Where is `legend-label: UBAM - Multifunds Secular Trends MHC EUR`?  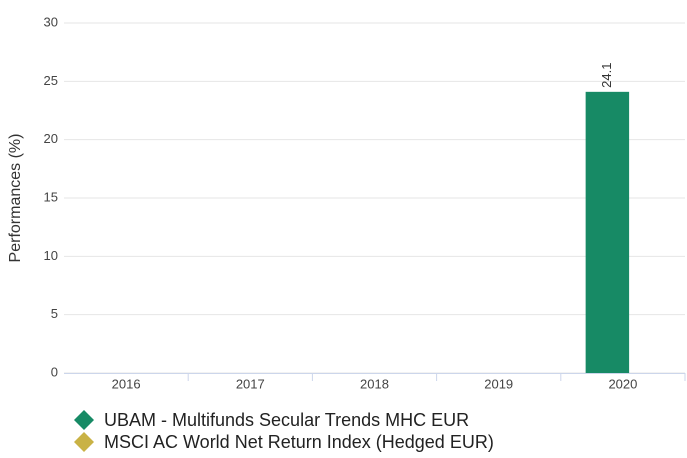 legend-label: UBAM - Multifunds Secular Trends MHC EUR is located at coordinates (286, 420).